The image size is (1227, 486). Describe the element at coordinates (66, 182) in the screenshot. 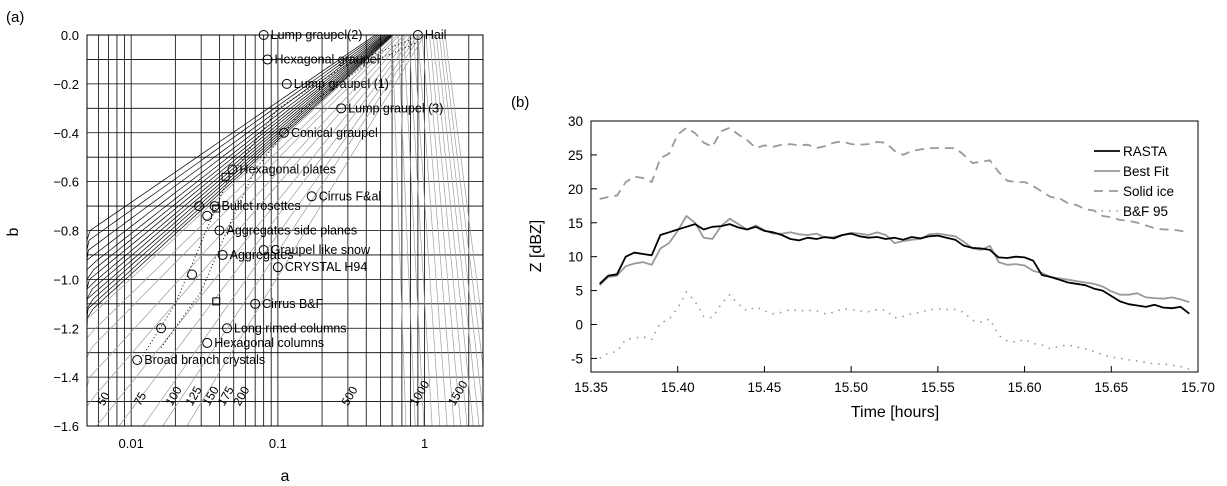

I see `y-tick-label: −0.6` at that location.